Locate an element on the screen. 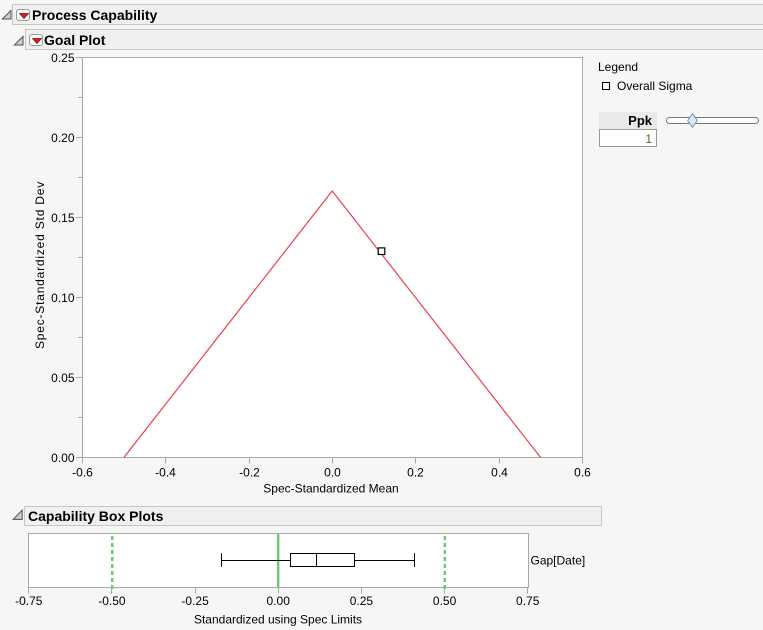 The width and height of the screenshot is (763, 630). svg-text: -0.4 is located at coordinates (165, 473).